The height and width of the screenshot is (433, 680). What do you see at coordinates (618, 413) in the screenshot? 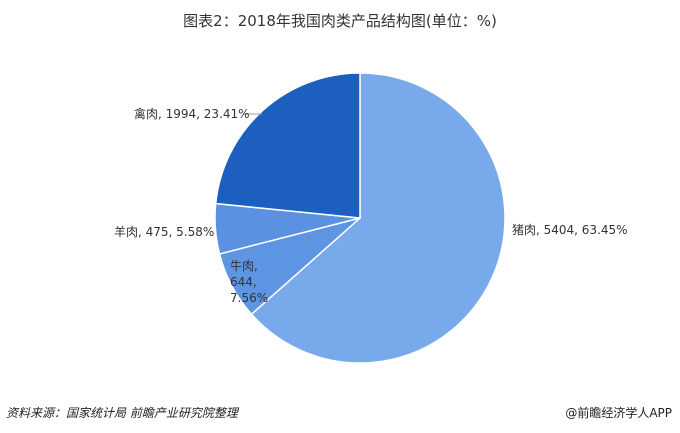
I see `credit: @前瞻经济学人APP` at bounding box center [618, 413].